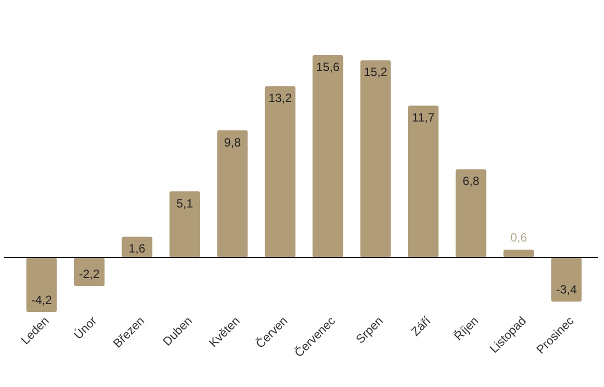 Image resolution: width=604 pixels, height=387 pixels. Describe the element at coordinates (185, 203) in the screenshot. I see `data-label: 5,1` at that location.